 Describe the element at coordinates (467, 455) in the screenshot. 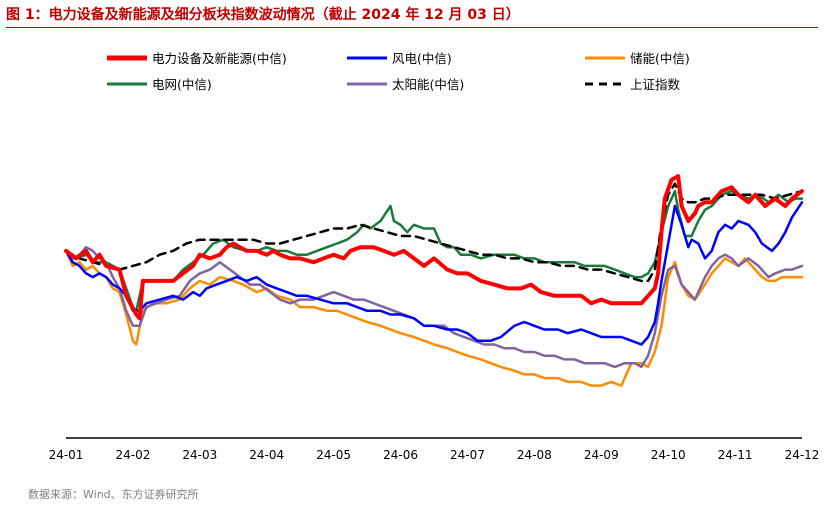

I see `x-tick-label: 24-07` at that location.